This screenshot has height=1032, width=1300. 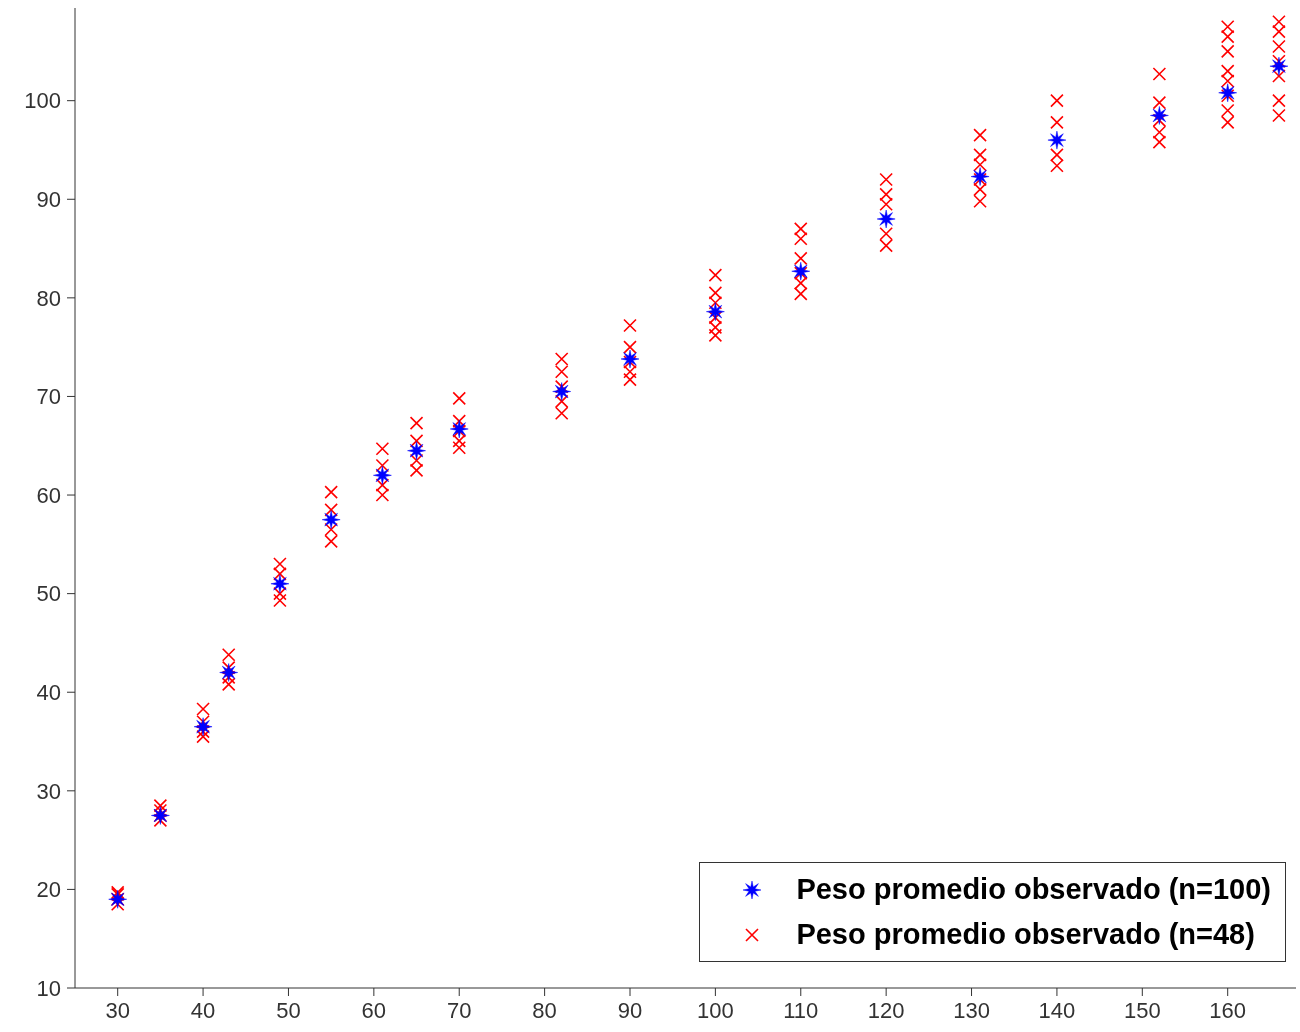 I want to click on x-tick-label: 120, so click(x=886, y=1010).